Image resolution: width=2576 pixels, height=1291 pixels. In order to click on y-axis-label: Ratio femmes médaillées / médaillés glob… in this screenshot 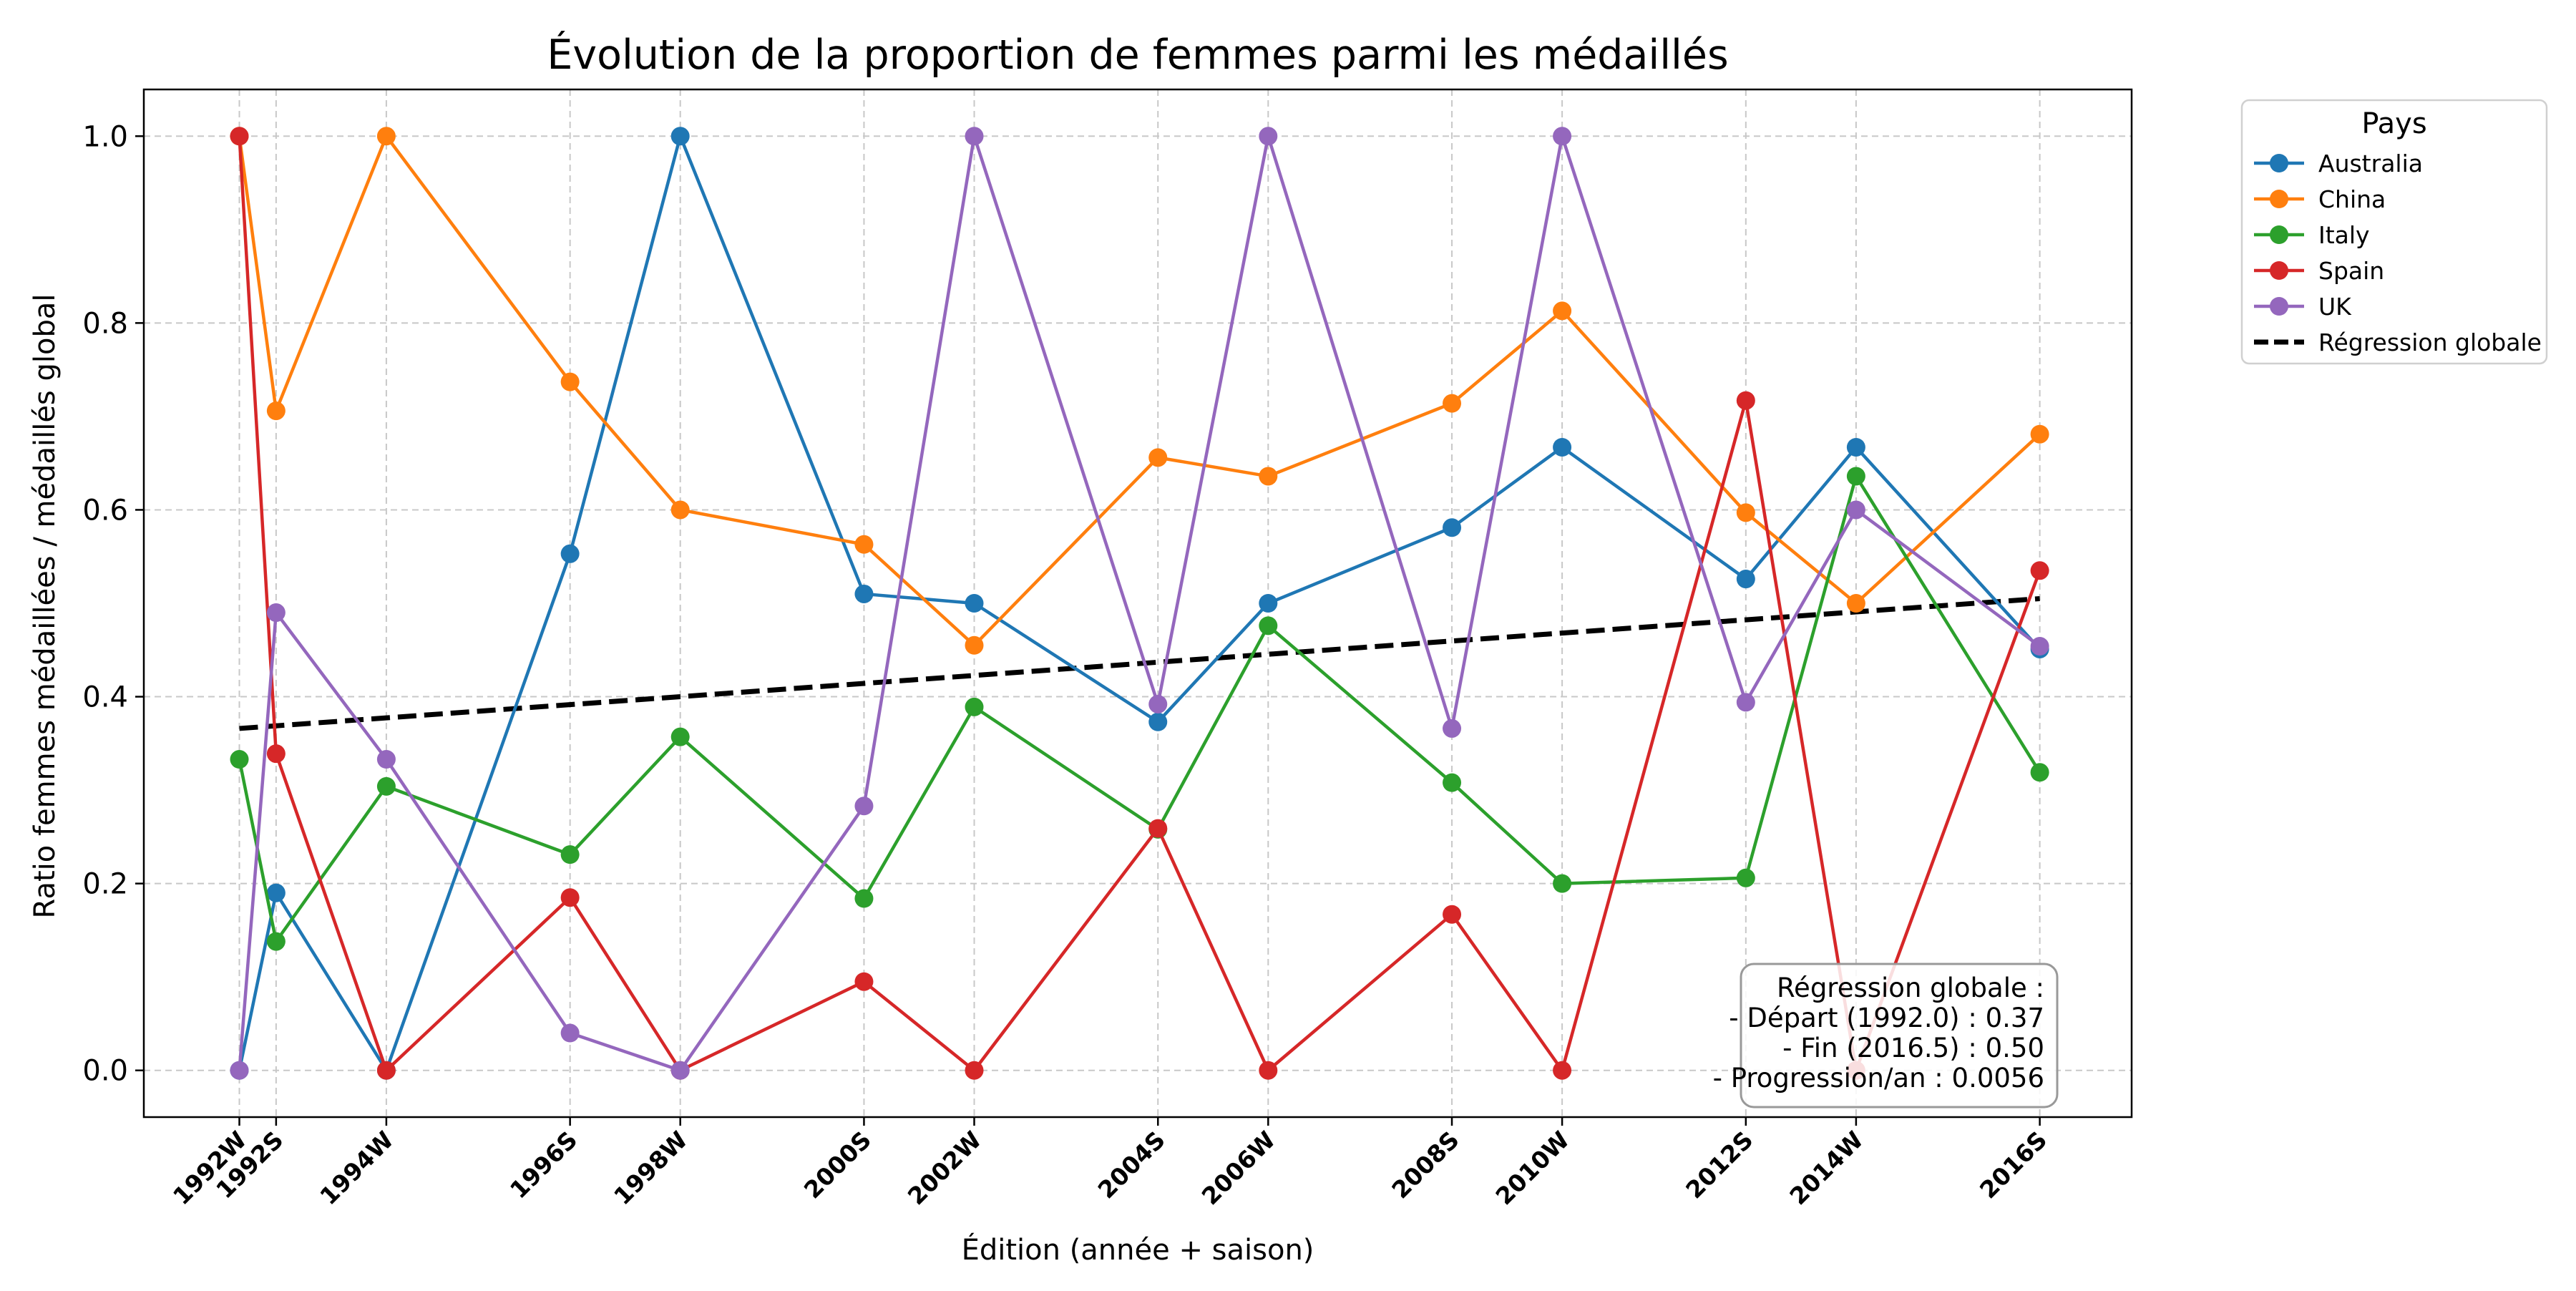, I will do `click(45, 606)`.